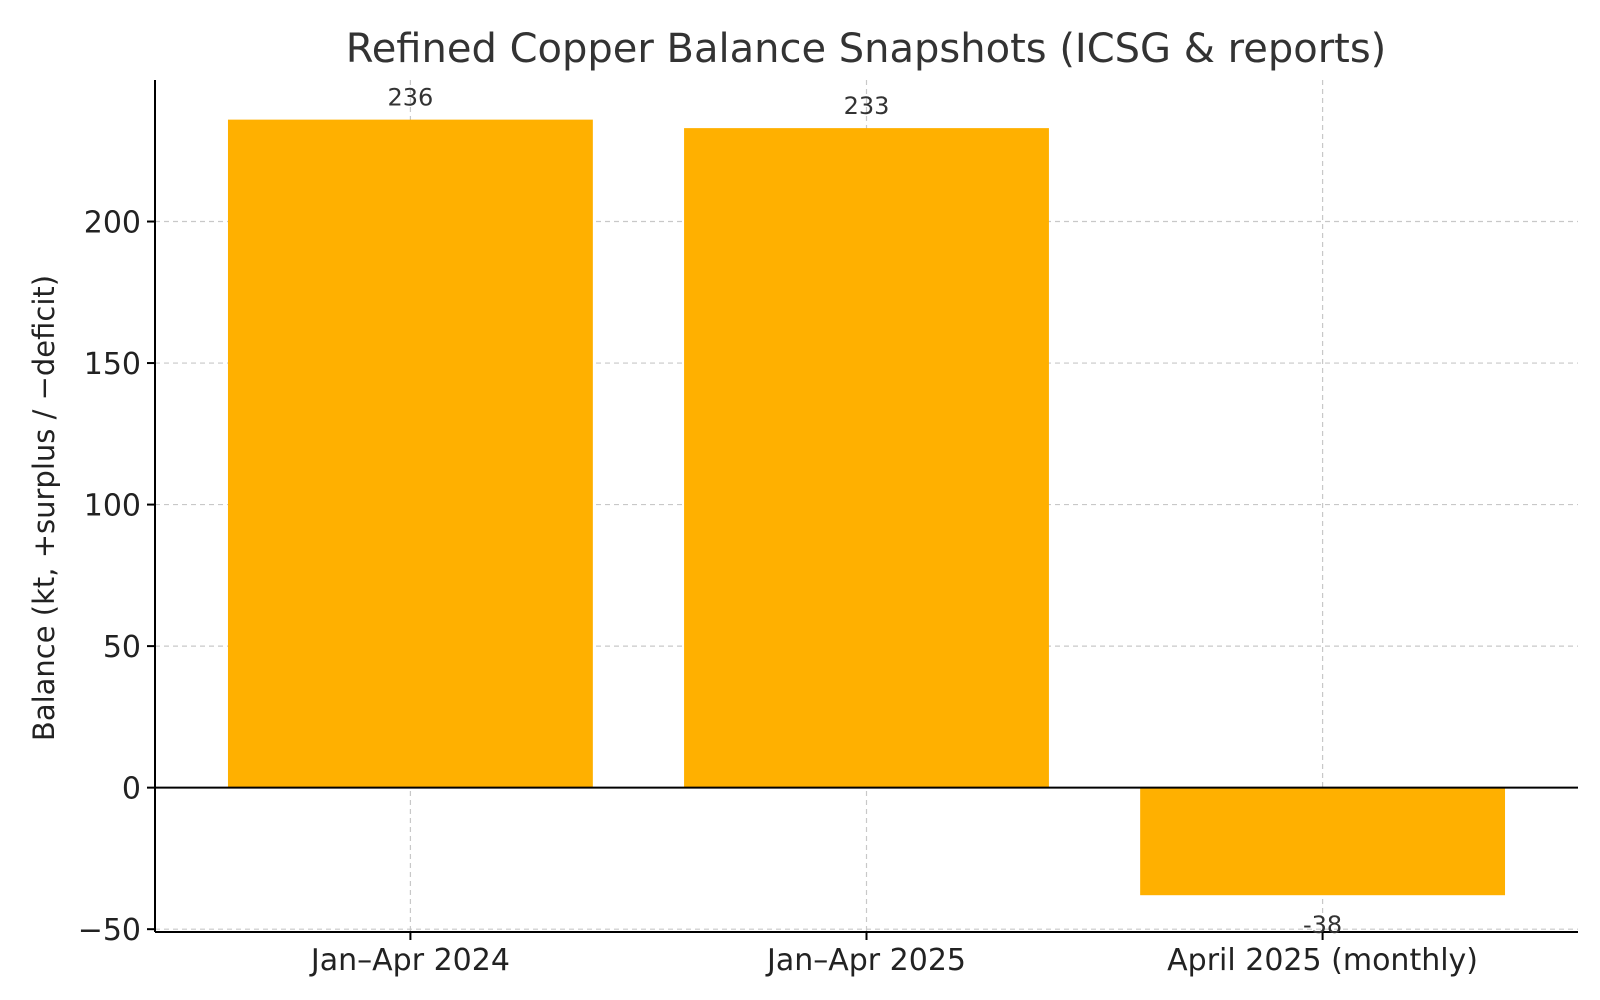 This screenshot has width=1600, height=1000. What do you see at coordinates (122, 647) in the screenshot?
I see `y-tick-label: 50` at bounding box center [122, 647].